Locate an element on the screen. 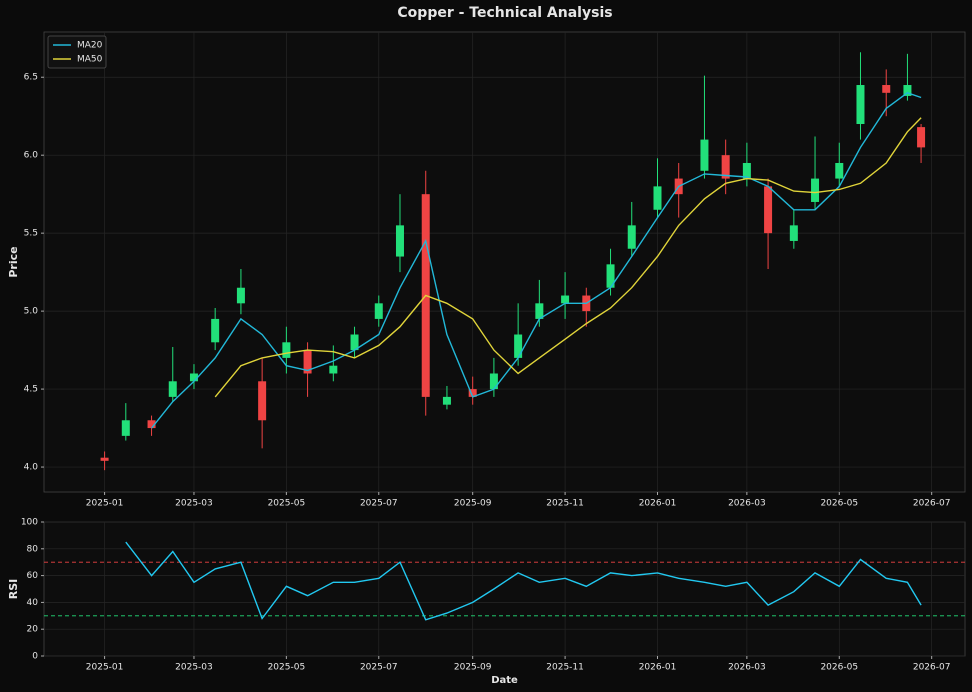 The width and height of the screenshot is (972, 692). y-tick-label: 20 is located at coordinates (33, 630).